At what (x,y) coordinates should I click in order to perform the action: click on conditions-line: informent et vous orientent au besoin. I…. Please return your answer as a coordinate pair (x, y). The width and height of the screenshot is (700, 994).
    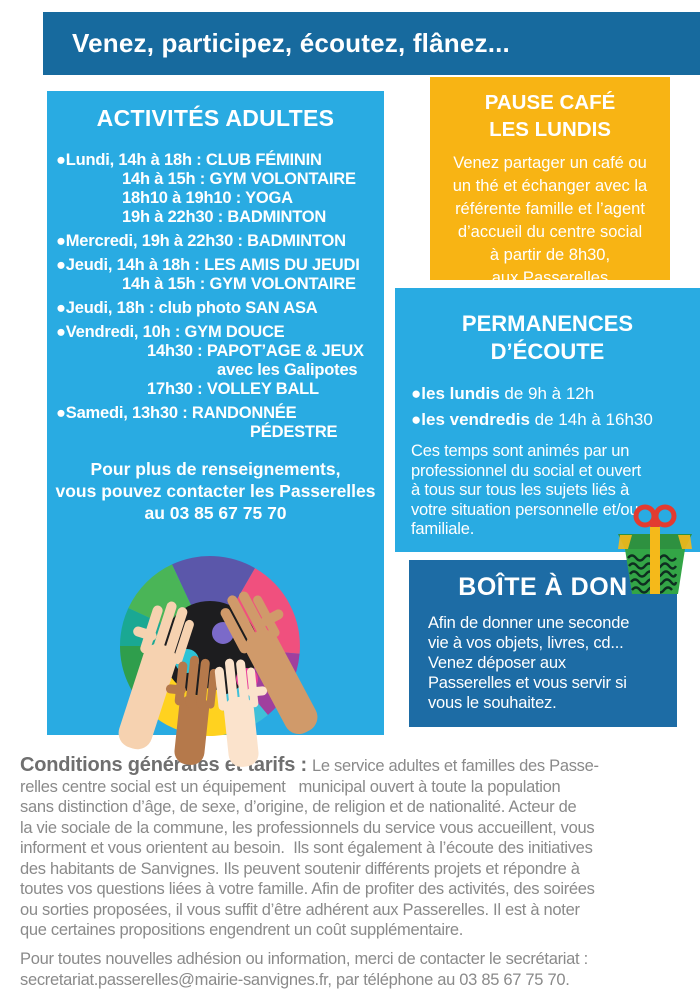
    Looking at the image, I should click on (306, 848).